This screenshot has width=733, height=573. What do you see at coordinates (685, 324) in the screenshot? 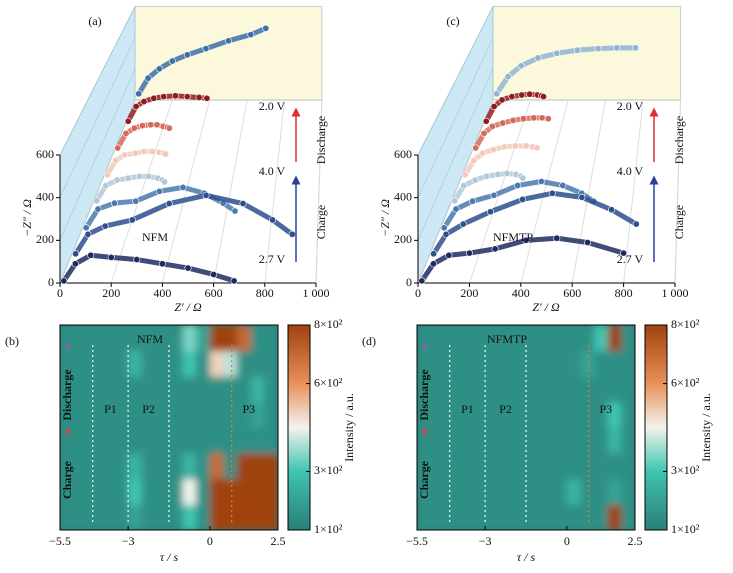
I see `colorbar-tick-label: 8×10²` at bounding box center [685, 324].